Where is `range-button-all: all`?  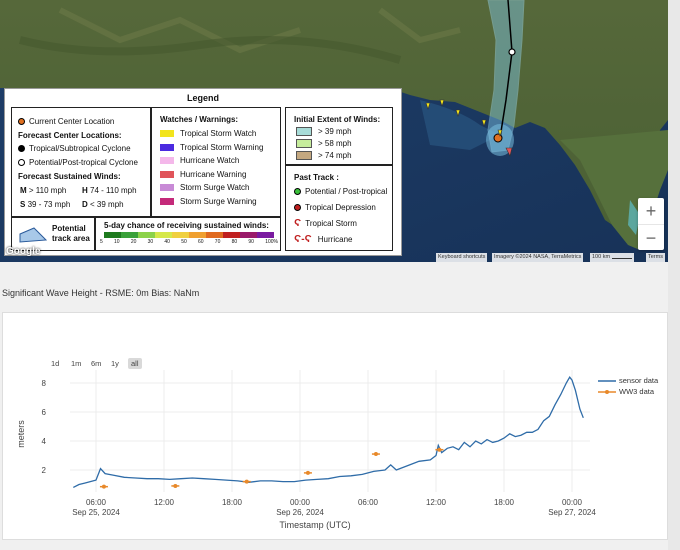 range-button-all: all is located at coordinates (135, 363).